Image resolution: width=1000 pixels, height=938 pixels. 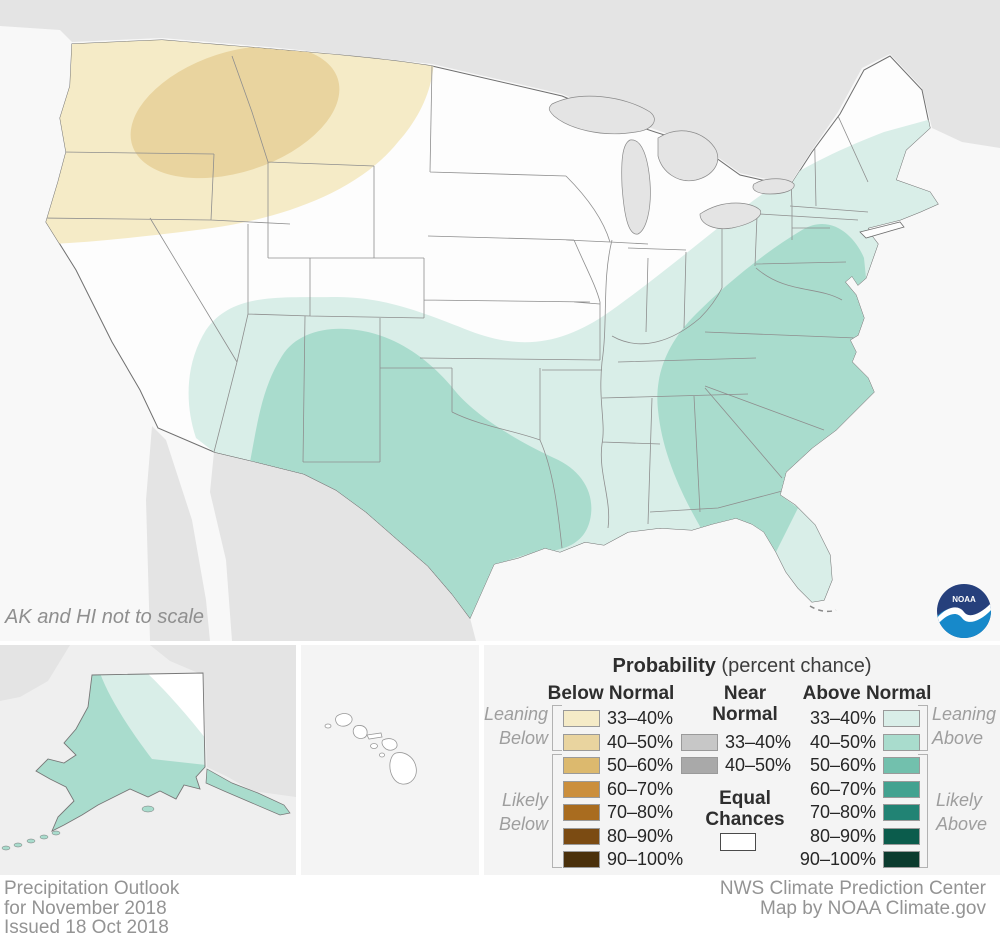 I want to click on alaska-inset-panel, so click(x=148, y=760).